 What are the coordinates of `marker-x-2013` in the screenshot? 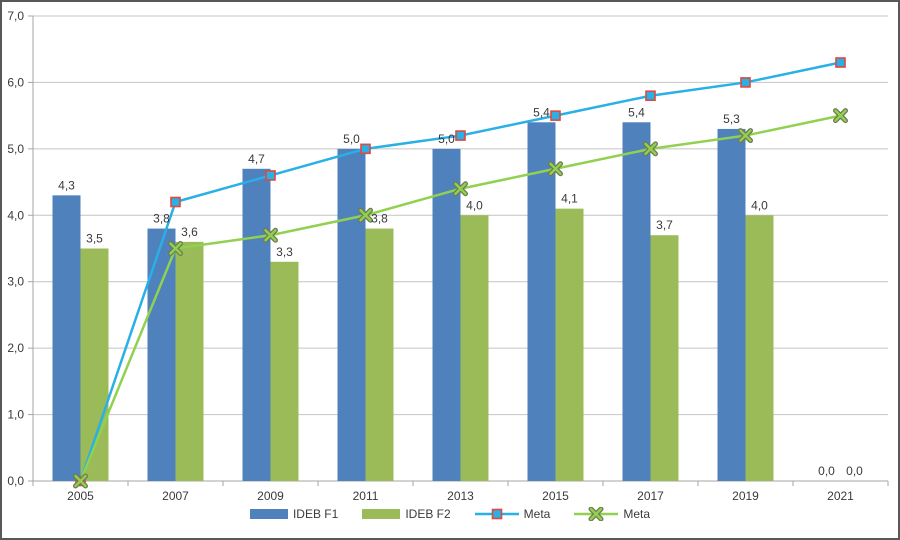 It's located at (460, 188).